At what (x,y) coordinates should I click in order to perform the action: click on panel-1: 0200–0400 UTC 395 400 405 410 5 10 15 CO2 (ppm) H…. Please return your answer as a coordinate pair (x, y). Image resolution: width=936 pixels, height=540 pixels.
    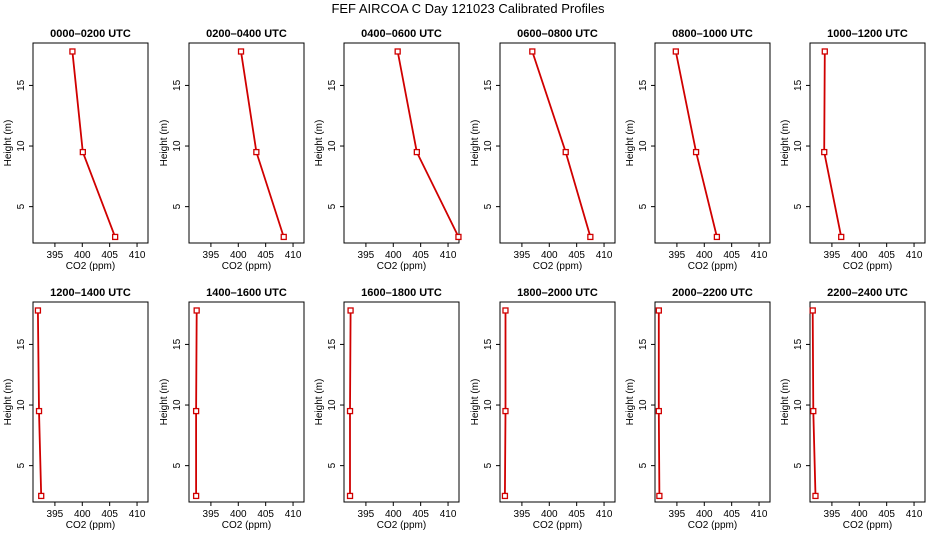
    Looking at the image, I should click on (232, 150).